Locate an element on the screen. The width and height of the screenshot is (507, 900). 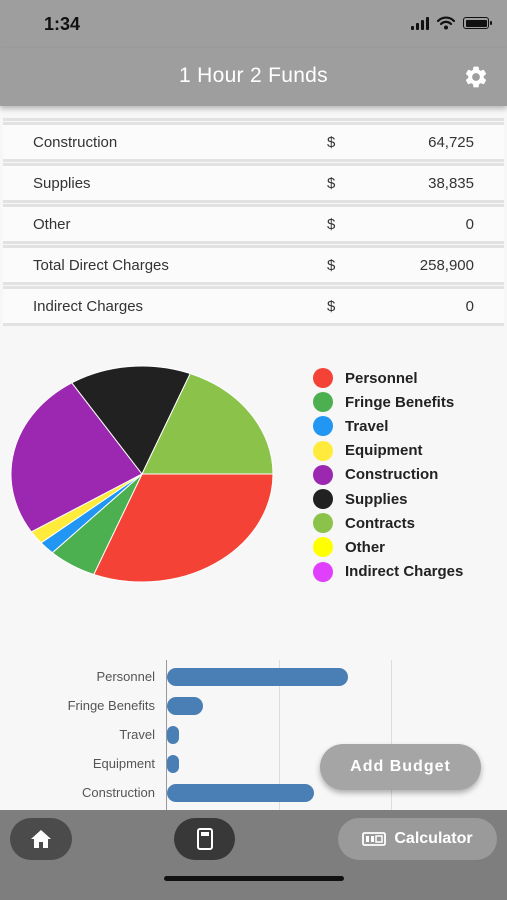
table-row: Construction $ 64,725 is located at coordinates (253, 142).